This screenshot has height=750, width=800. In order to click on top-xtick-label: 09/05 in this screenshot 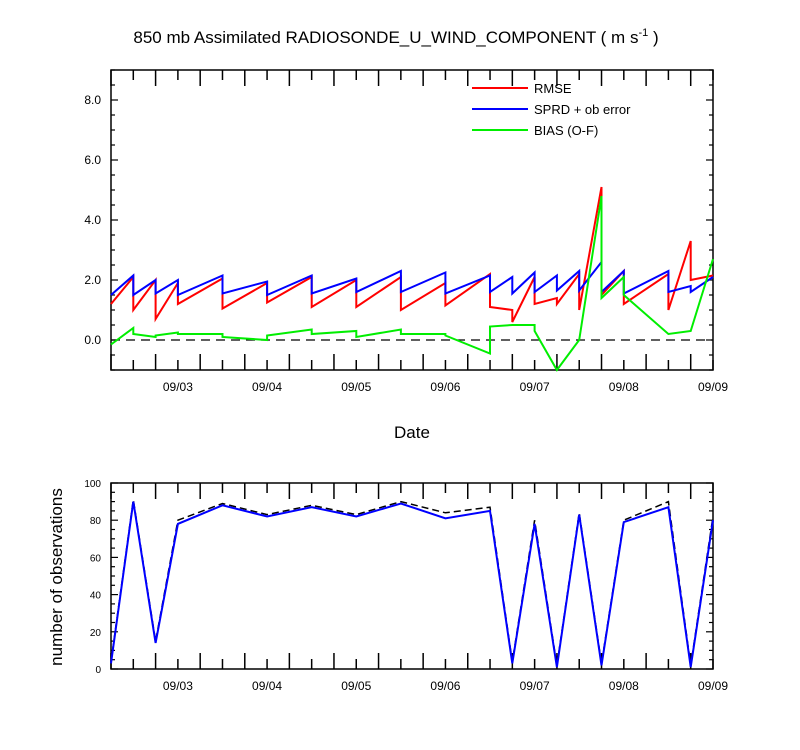, I will do `click(356, 387)`.